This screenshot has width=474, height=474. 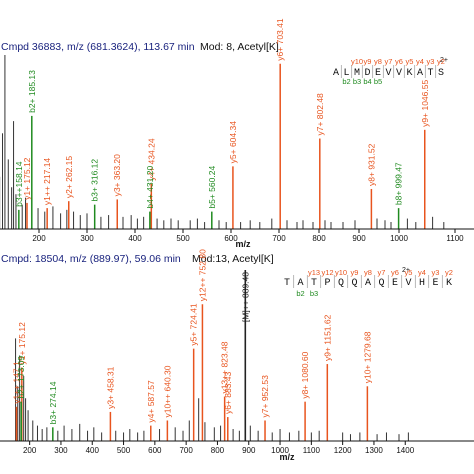 I want to click on panel-1-ion-label-0: b3++158.14, so click(x=19, y=184).